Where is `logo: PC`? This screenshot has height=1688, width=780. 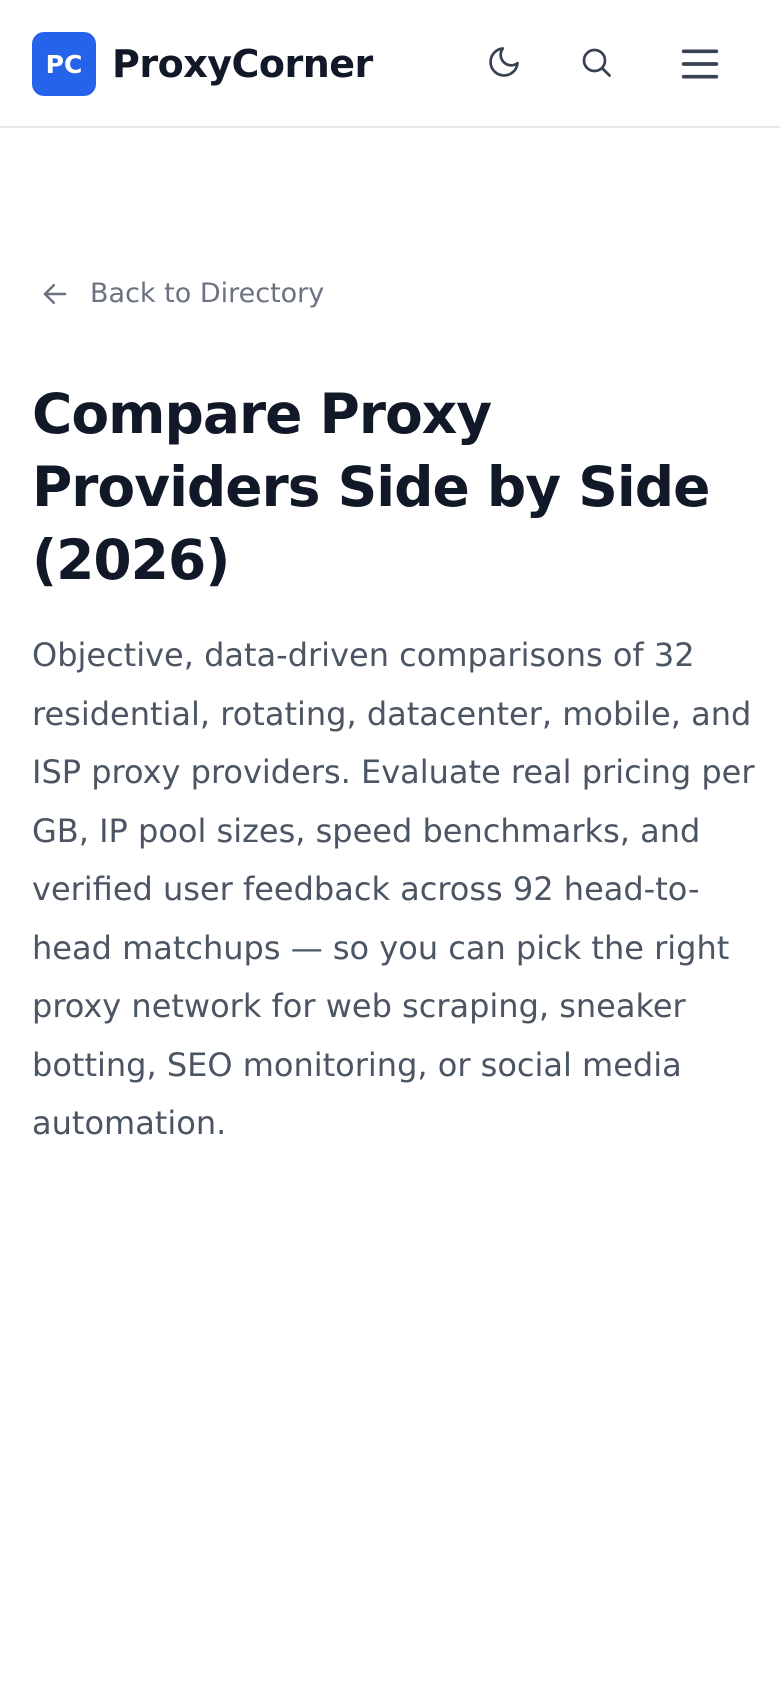 logo: PC is located at coordinates (64, 64).